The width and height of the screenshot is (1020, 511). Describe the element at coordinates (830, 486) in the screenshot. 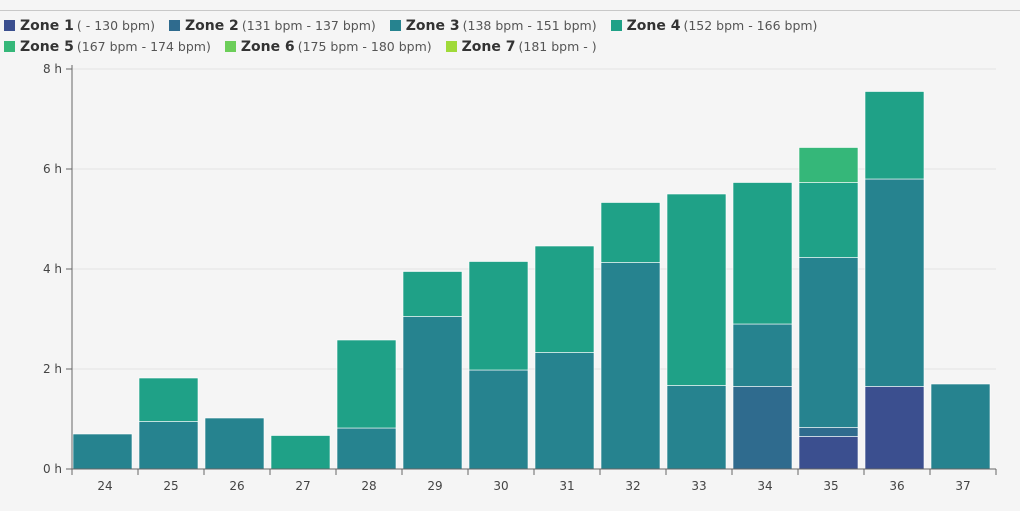

I see `x-tick-label: 35` at that location.